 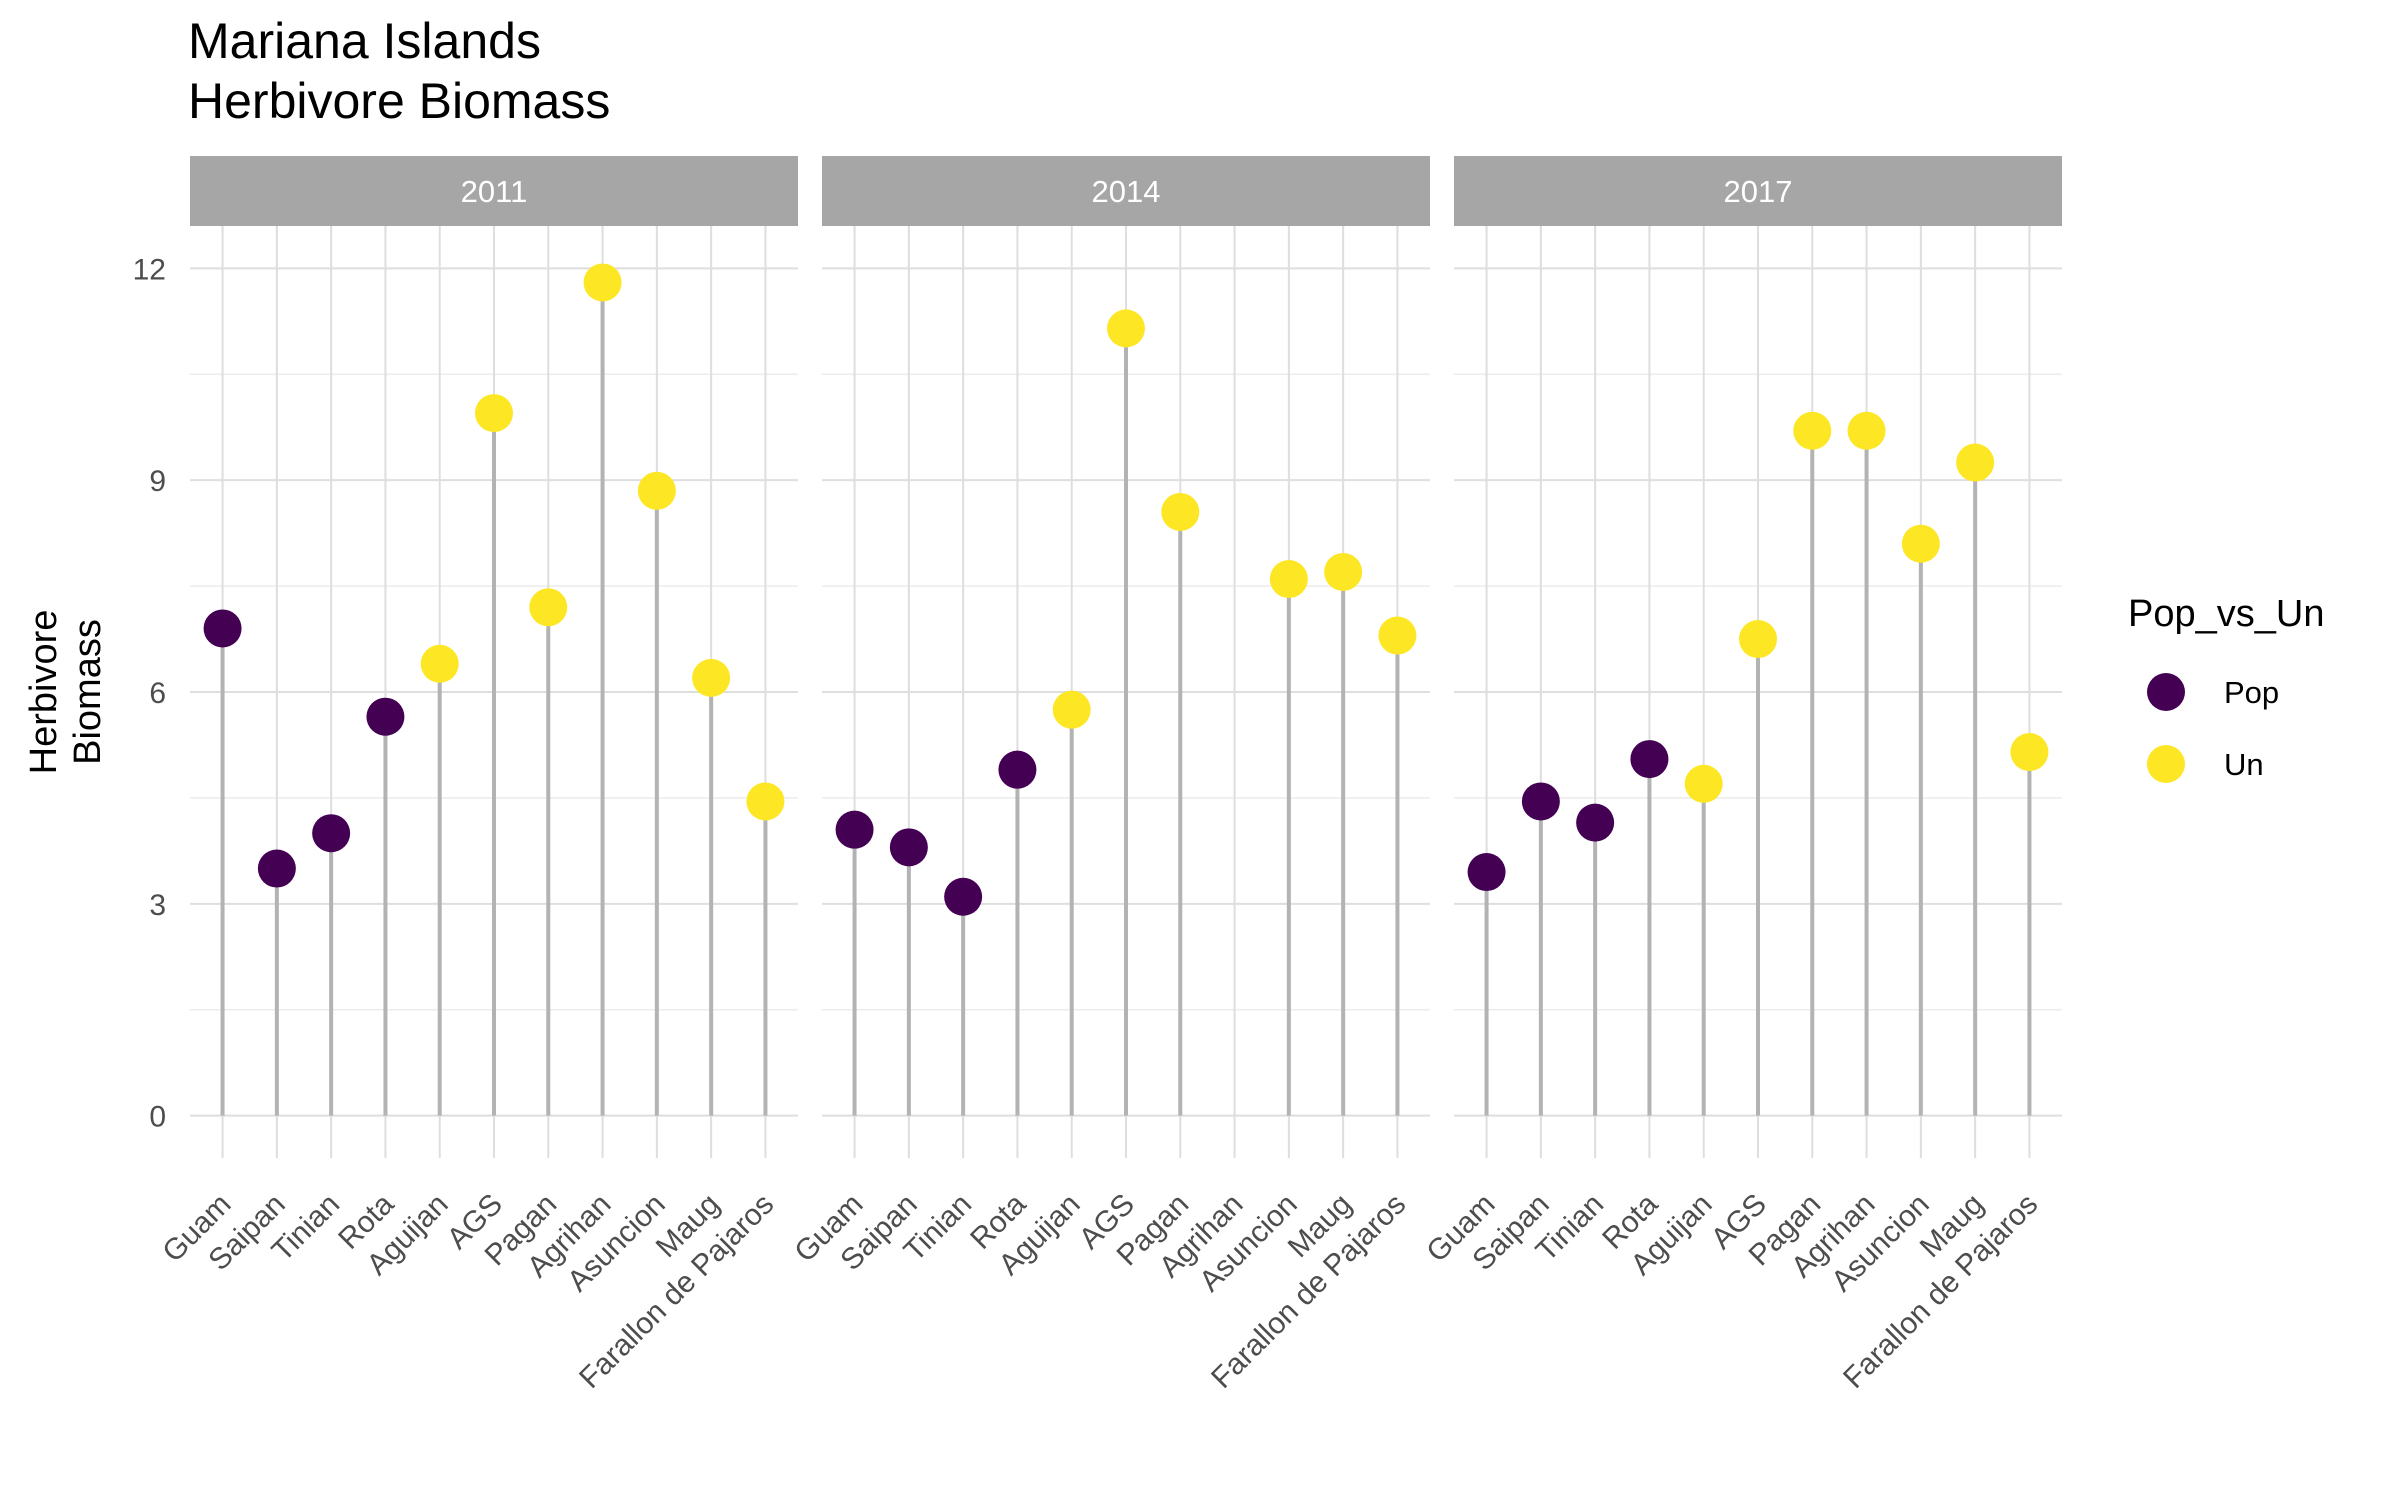 I want to click on facet-strip-label: 2011, so click(x=494, y=191).